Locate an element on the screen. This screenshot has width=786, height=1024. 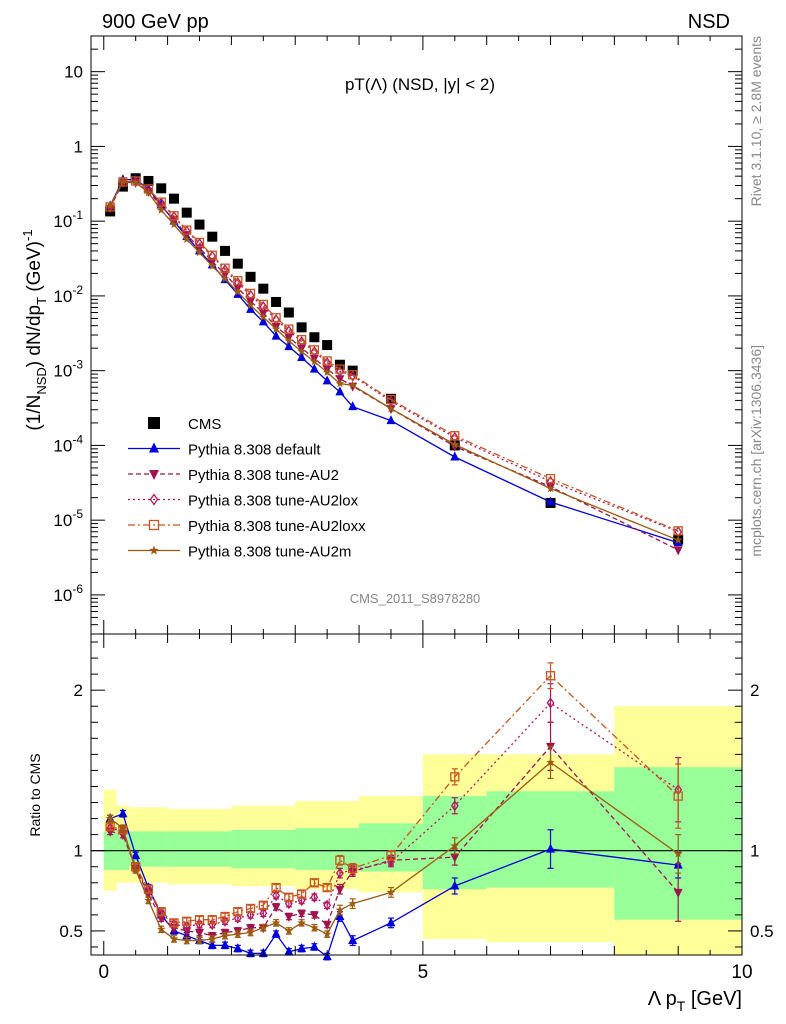
legend-label: Pythia 8.308 tune-AU2m is located at coordinates (269, 552).